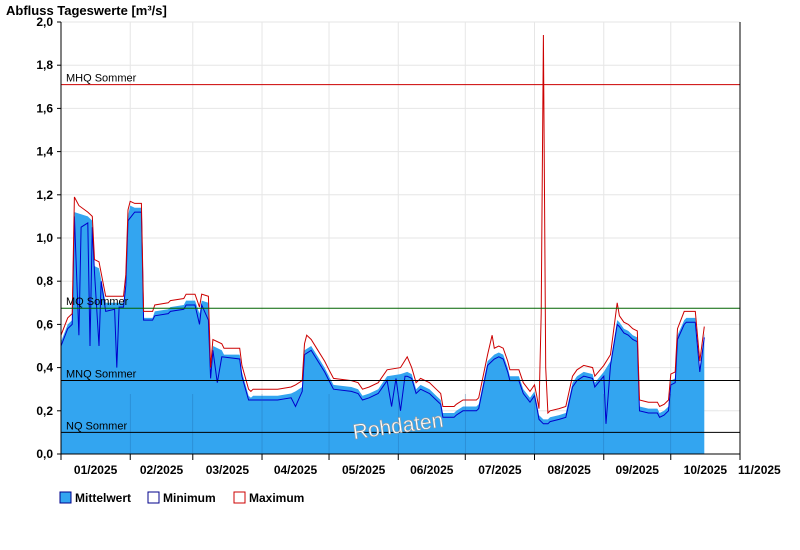  What do you see at coordinates (44, 195) in the screenshot?
I see `y-tick-label: 1,2` at bounding box center [44, 195].